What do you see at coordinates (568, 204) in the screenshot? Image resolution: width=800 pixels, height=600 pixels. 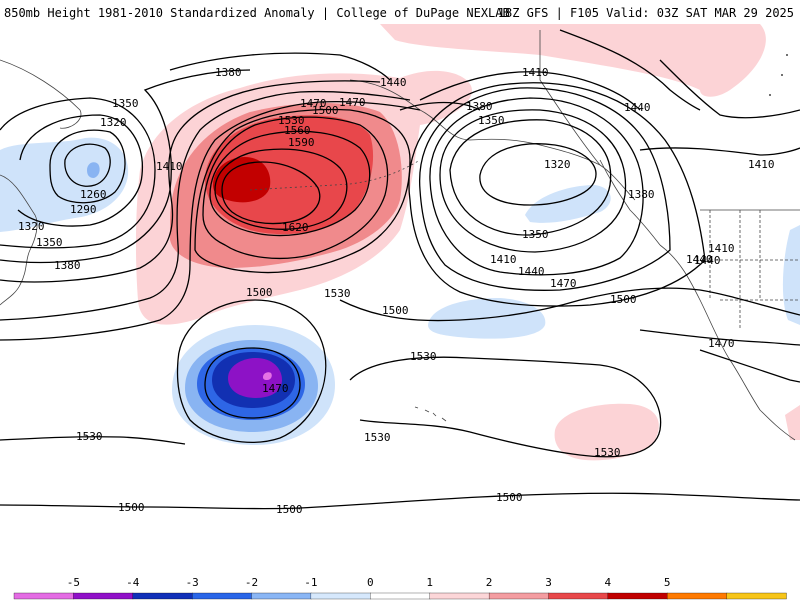 I see `negative-anomaly-gulf-light` at bounding box center [568, 204].